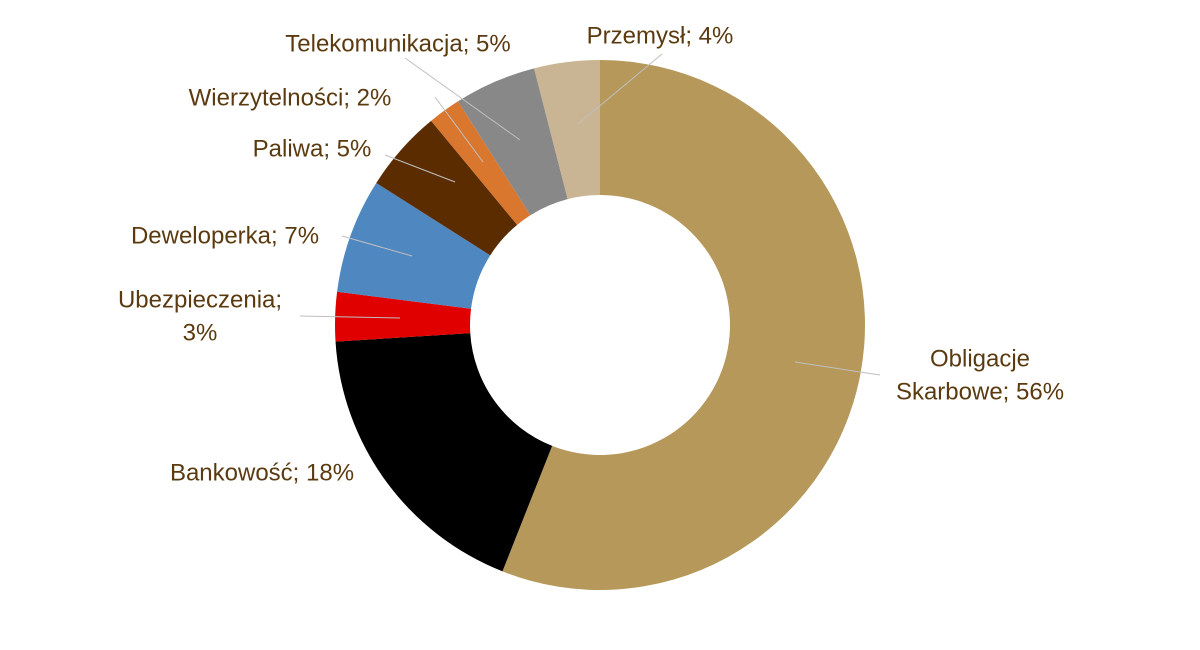 This screenshot has width=1200, height=650. I want to click on data-label: Ubezpieczenia;, so click(200, 299).